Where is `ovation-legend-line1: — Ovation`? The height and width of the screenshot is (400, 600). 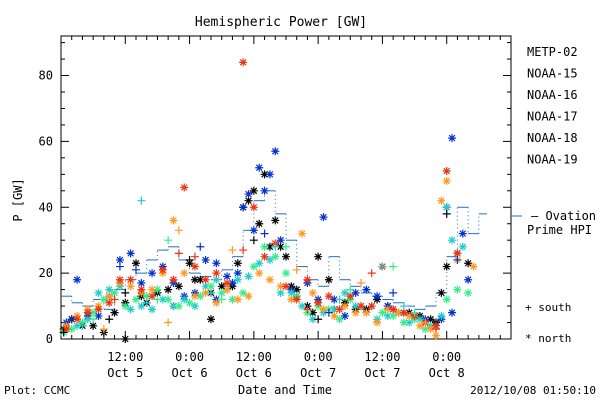
ovation-legend-line1: — Ovation is located at coordinates (563, 216).